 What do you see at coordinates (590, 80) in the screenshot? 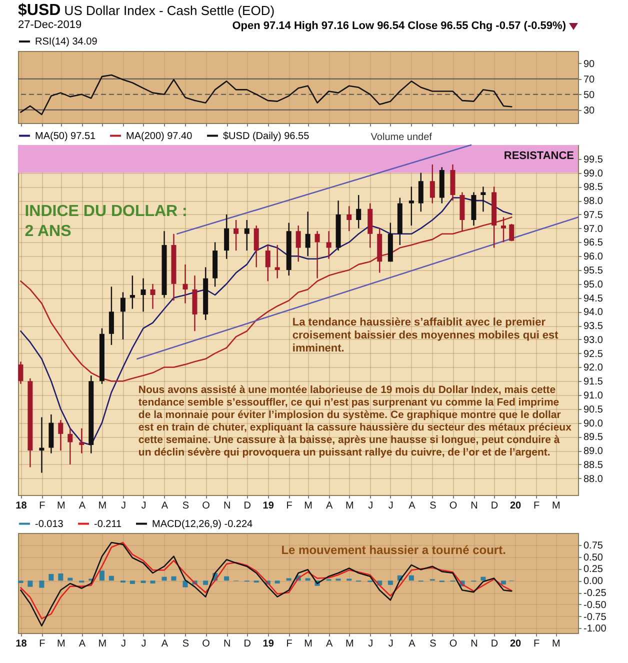
I see `y-tick-label: 70` at bounding box center [590, 80].